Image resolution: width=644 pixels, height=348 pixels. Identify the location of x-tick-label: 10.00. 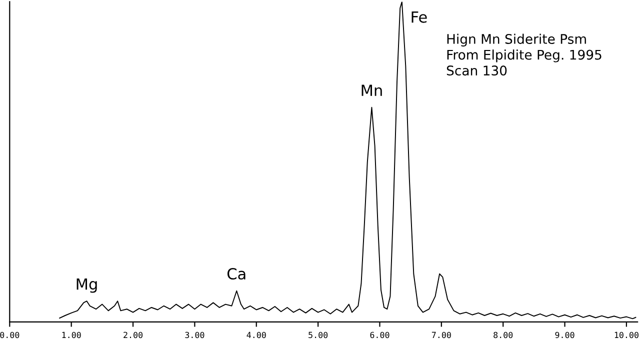
(626, 335).